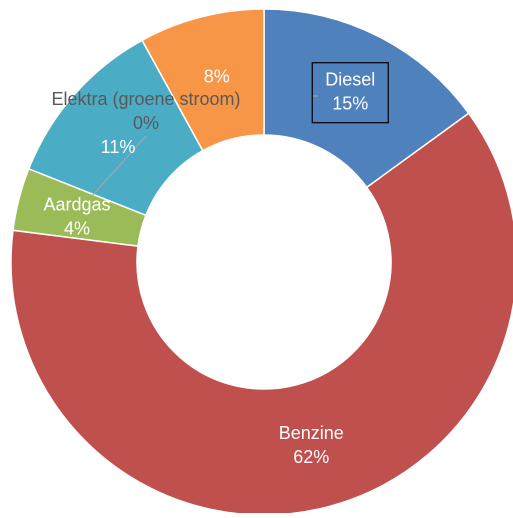 This screenshot has height=518, width=513. Describe the element at coordinates (77, 228) in the screenshot. I see `value-aardgas: 4%` at that location.